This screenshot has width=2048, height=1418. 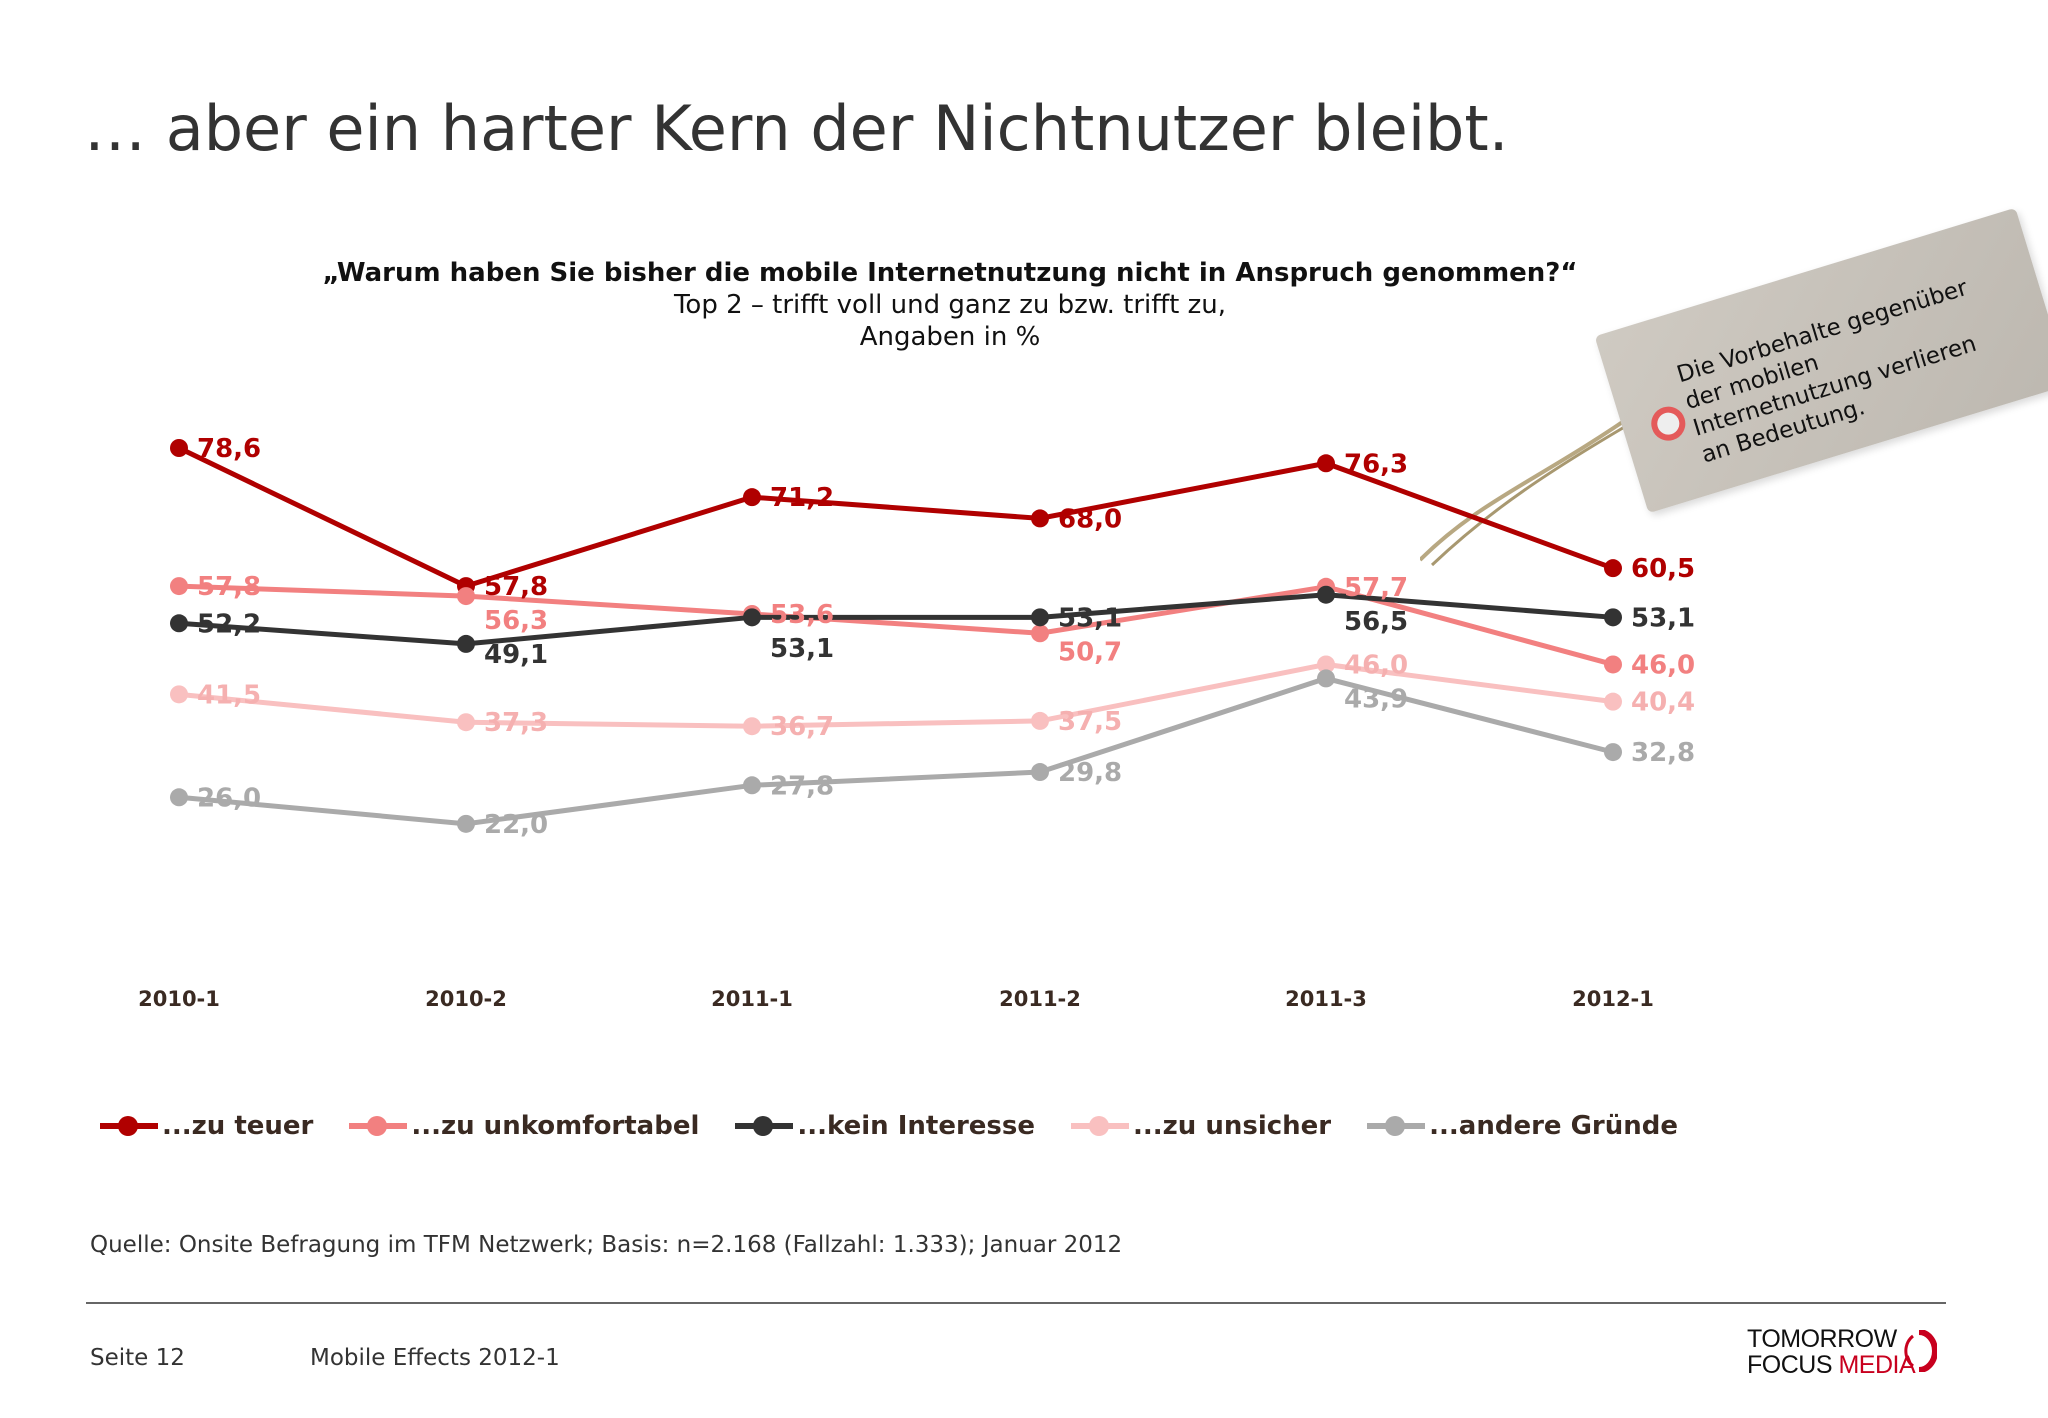 I want to click on logo-line1: TOMORROW, so click(x=1822, y=1339).